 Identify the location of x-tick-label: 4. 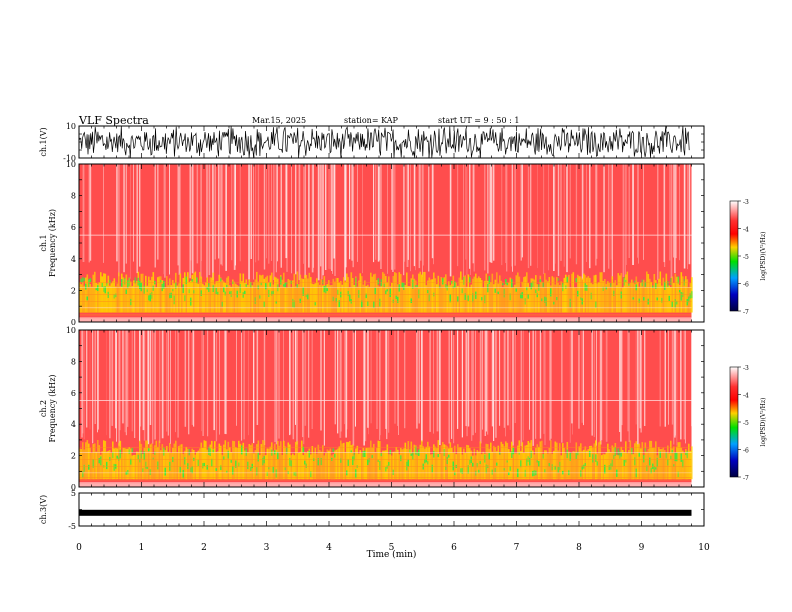
(329, 548).